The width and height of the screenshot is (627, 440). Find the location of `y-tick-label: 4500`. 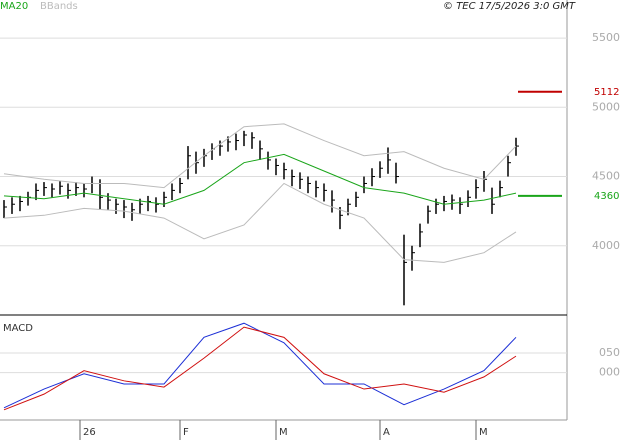

y-tick-label: 4500 is located at coordinates (606, 176).